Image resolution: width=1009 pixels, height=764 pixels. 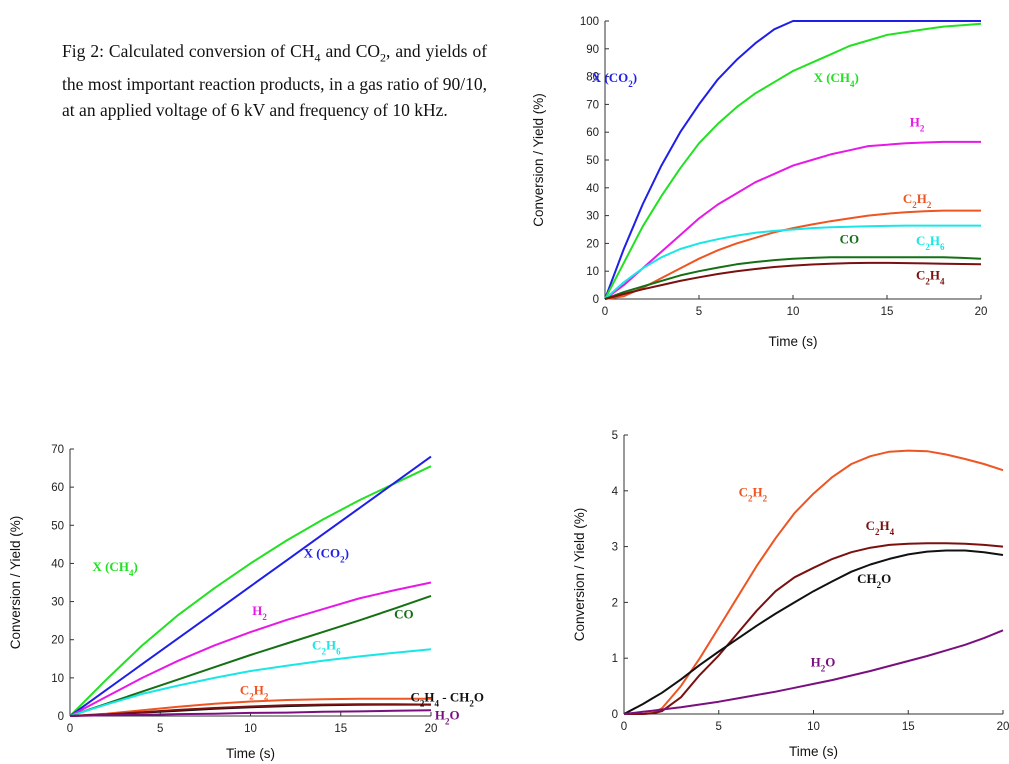 I want to click on series-line-ch2o, so click(x=813, y=632).